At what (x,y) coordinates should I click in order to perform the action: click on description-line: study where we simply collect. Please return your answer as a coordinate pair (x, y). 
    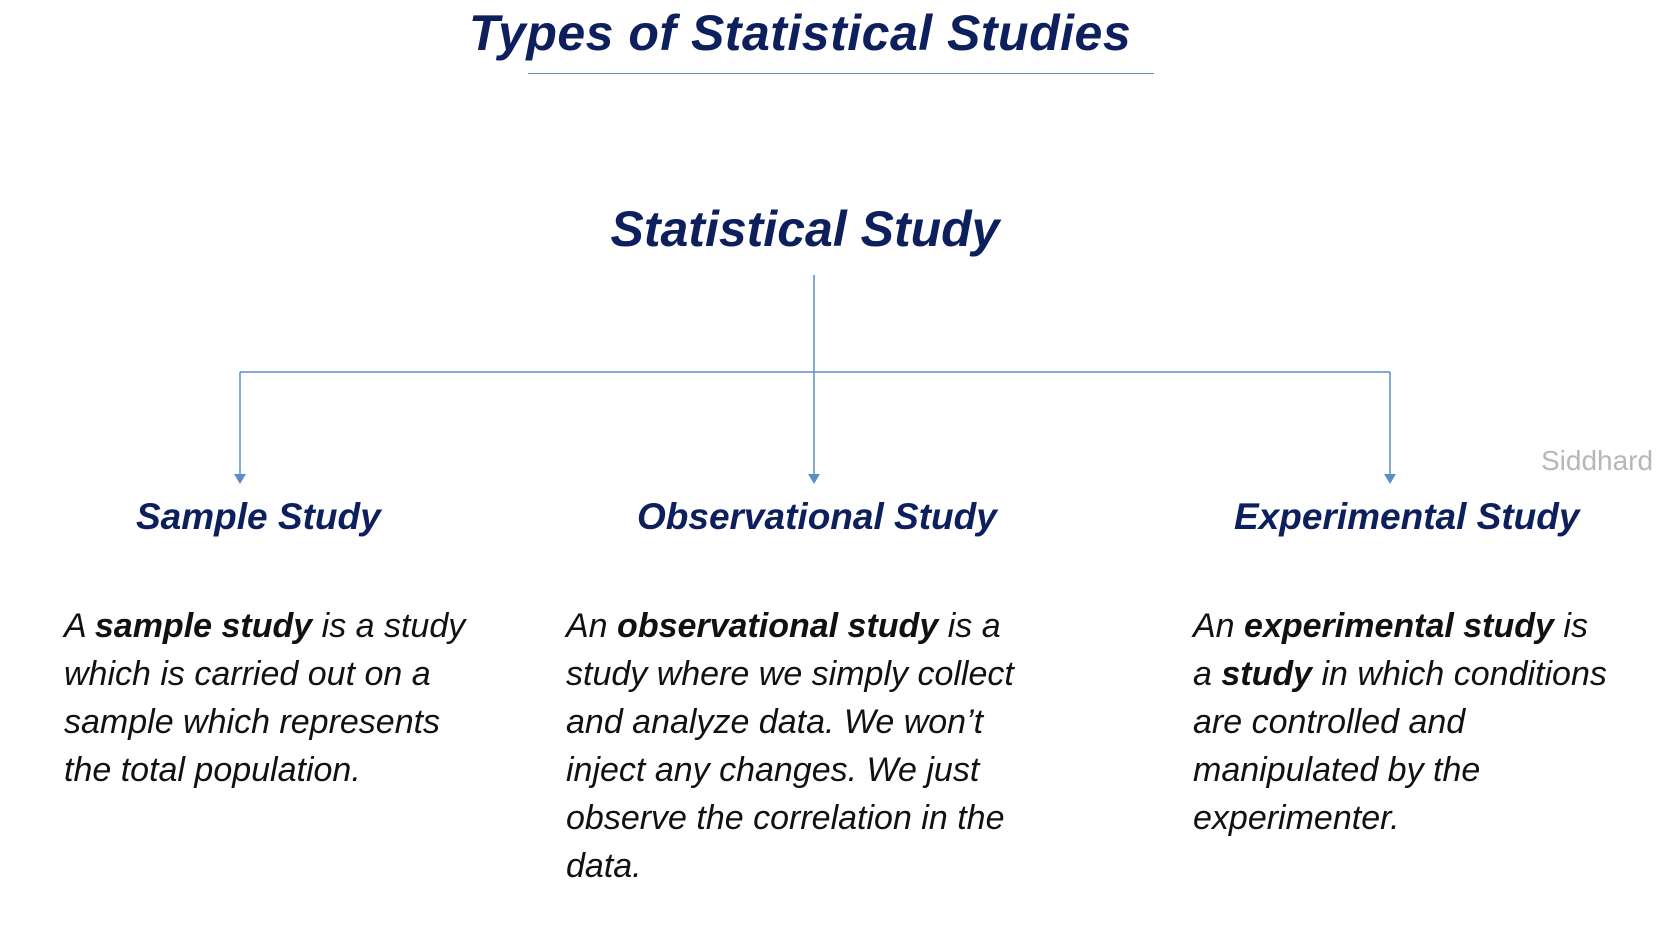
    Looking at the image, I should click on (790, 674).